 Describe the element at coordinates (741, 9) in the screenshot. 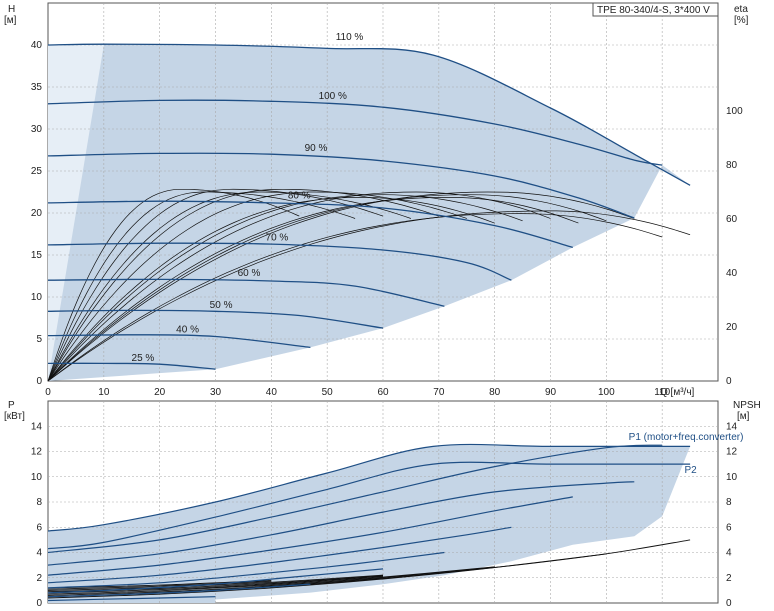

I see `eta-axis-name: eta` at that location.